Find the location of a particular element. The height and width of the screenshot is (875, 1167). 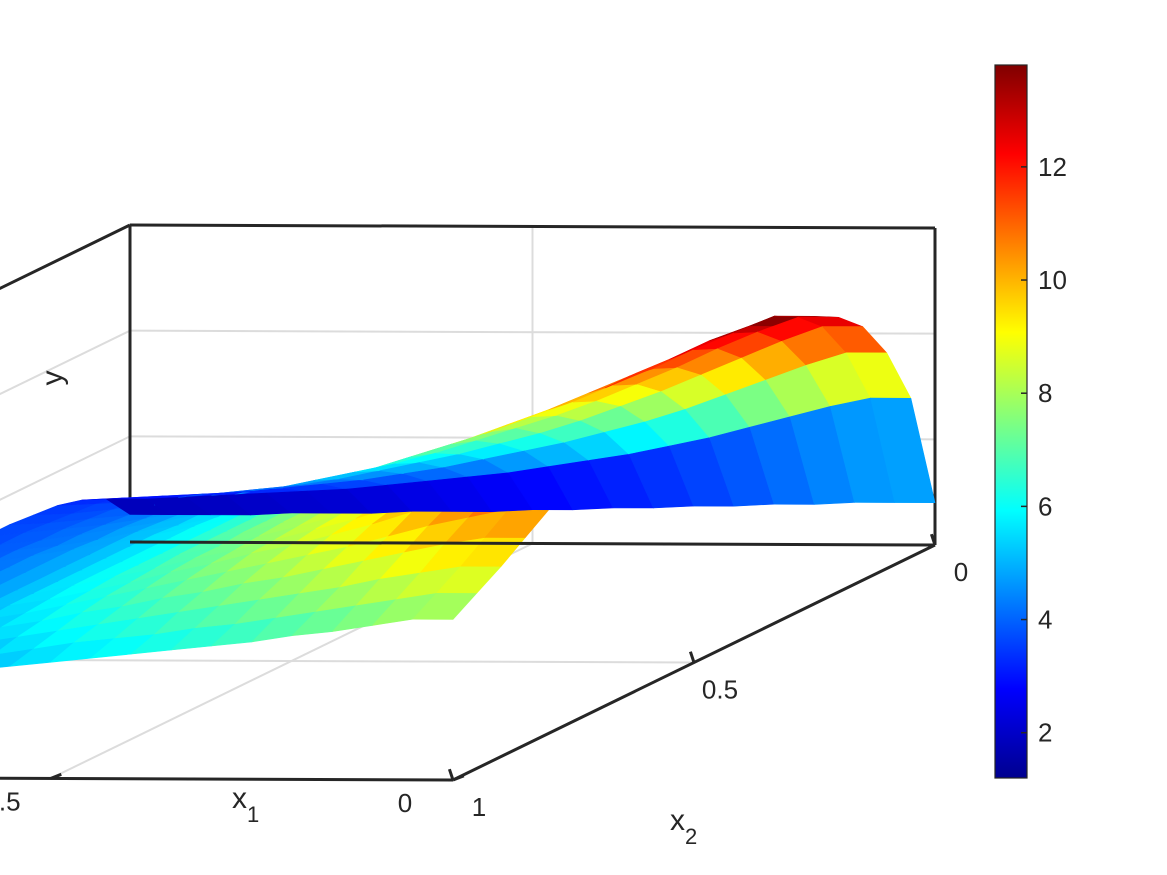

x2-axis-label-subscript: 2 is located at coordinates (691, 836).